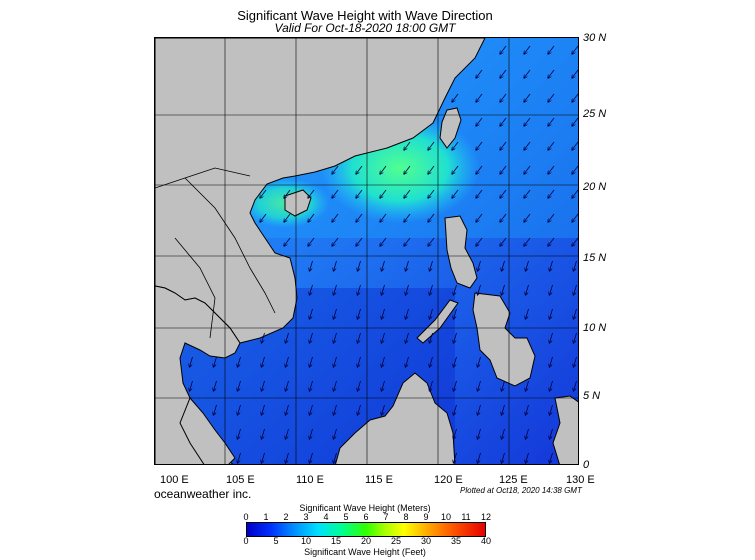  I want to click on lon-label-110e: 110 E, so click(310, 480).